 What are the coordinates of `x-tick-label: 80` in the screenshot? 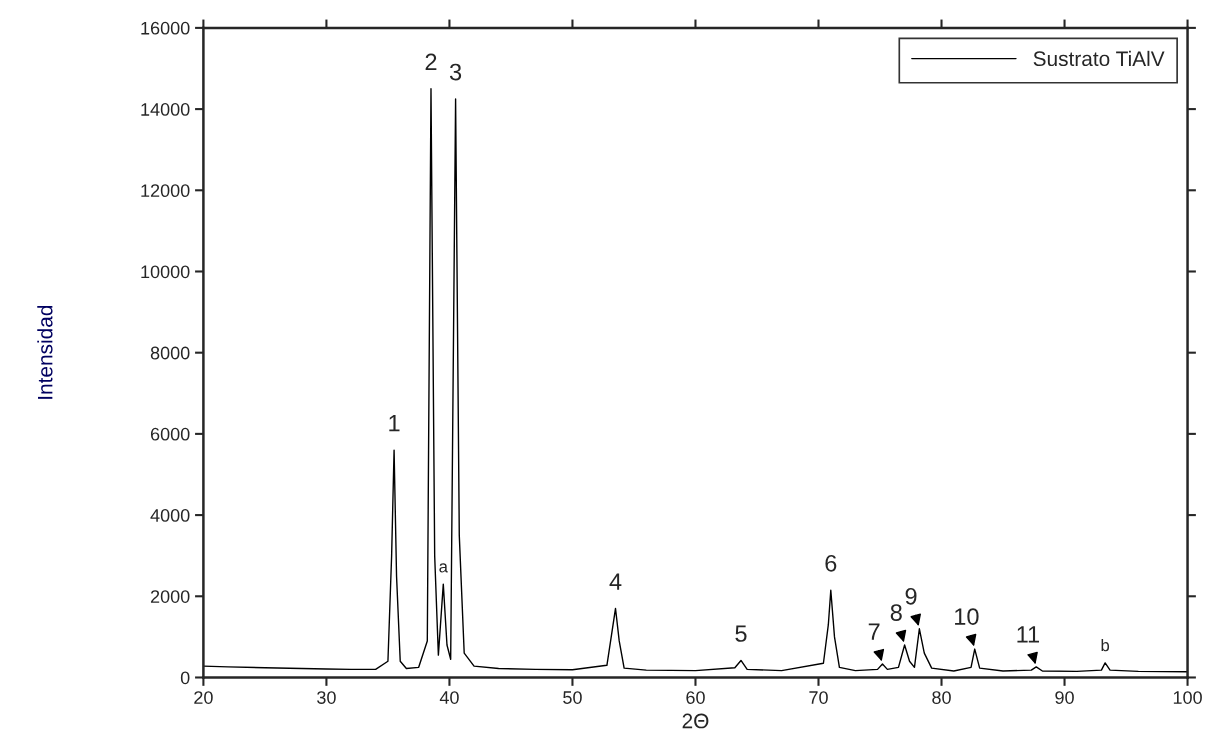 It's located at (941, 697).